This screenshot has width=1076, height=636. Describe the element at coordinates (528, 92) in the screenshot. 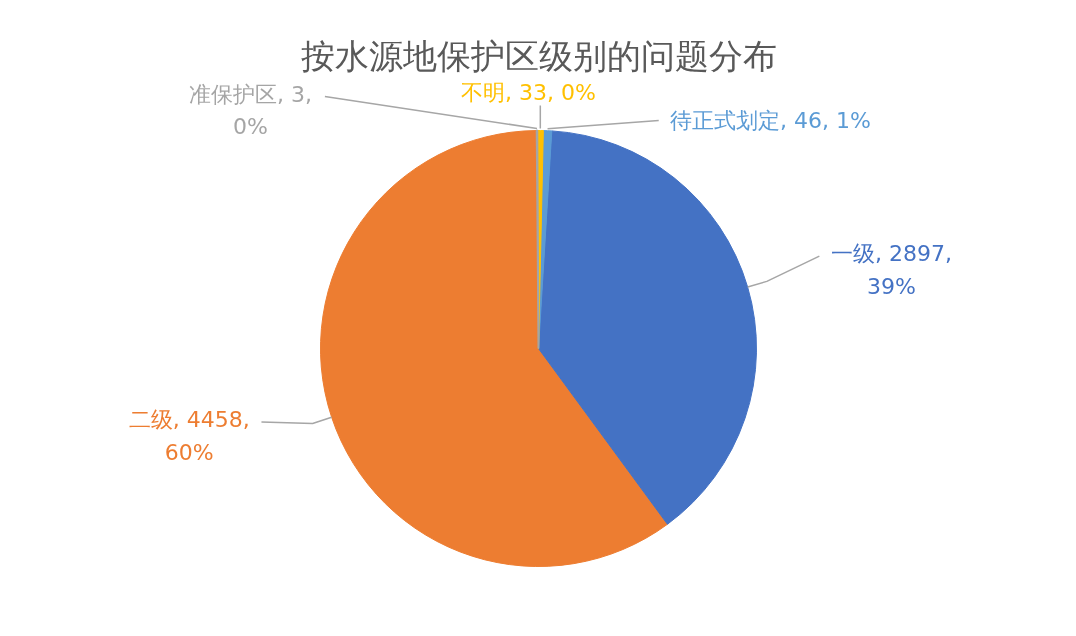

I see `slice-label: 不明, 33, 0%` at that location.